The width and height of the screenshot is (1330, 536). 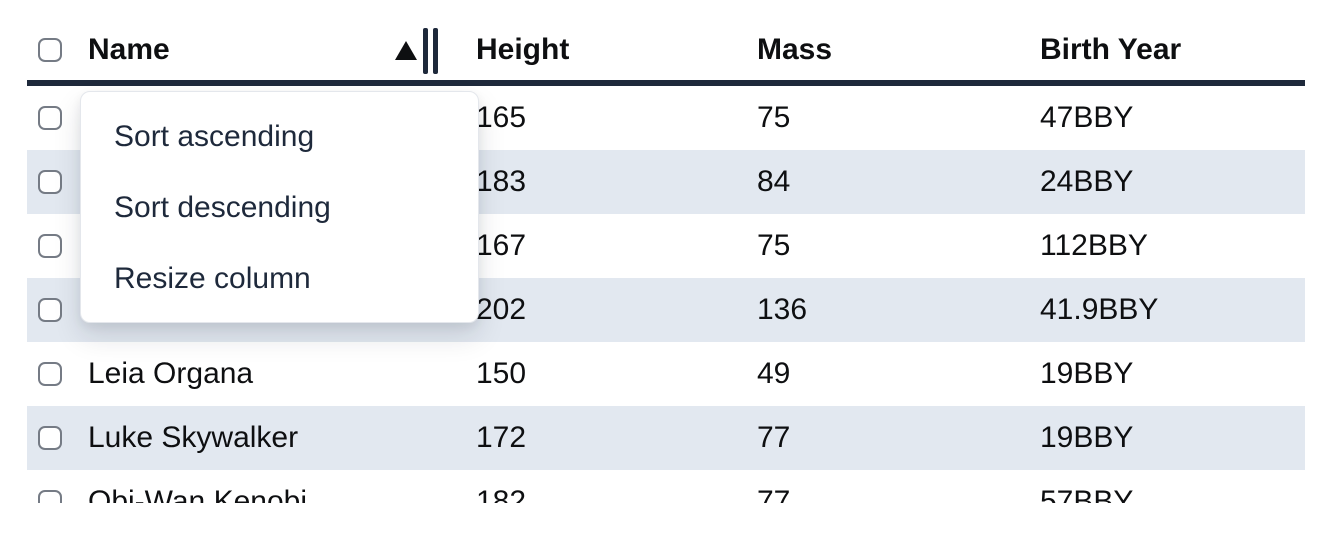 What do you see at coordinates (523, 49) in the screenshot?
I see `column-header-height: Height` at bounding box center [523, 49].